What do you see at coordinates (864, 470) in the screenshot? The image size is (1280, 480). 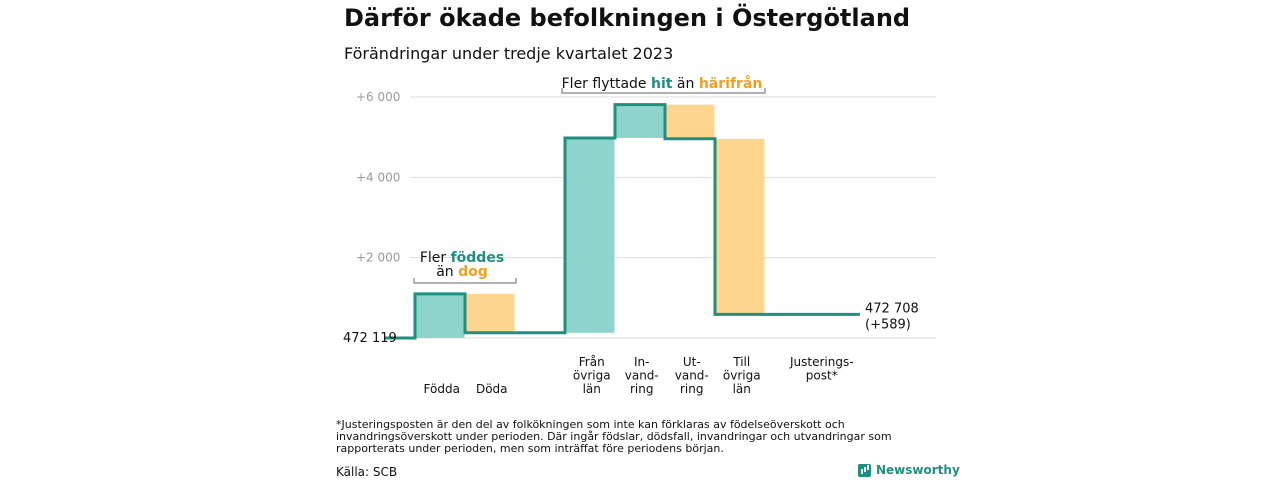 I see `bar-chart-icon` at bounding box center [864, 470].